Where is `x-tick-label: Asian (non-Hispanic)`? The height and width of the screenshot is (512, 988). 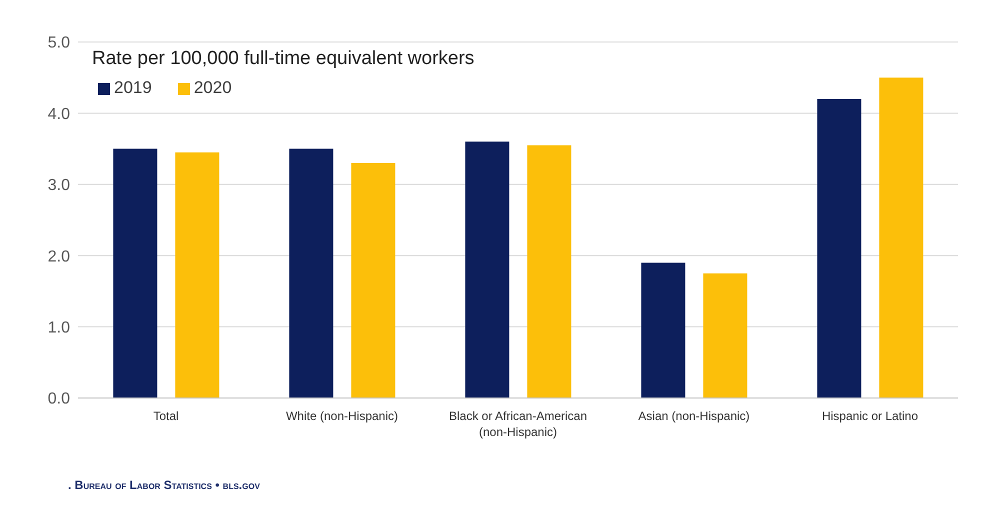 x-tick-label: Asian (non-Hispanic) is located at coordinates (694, 416).